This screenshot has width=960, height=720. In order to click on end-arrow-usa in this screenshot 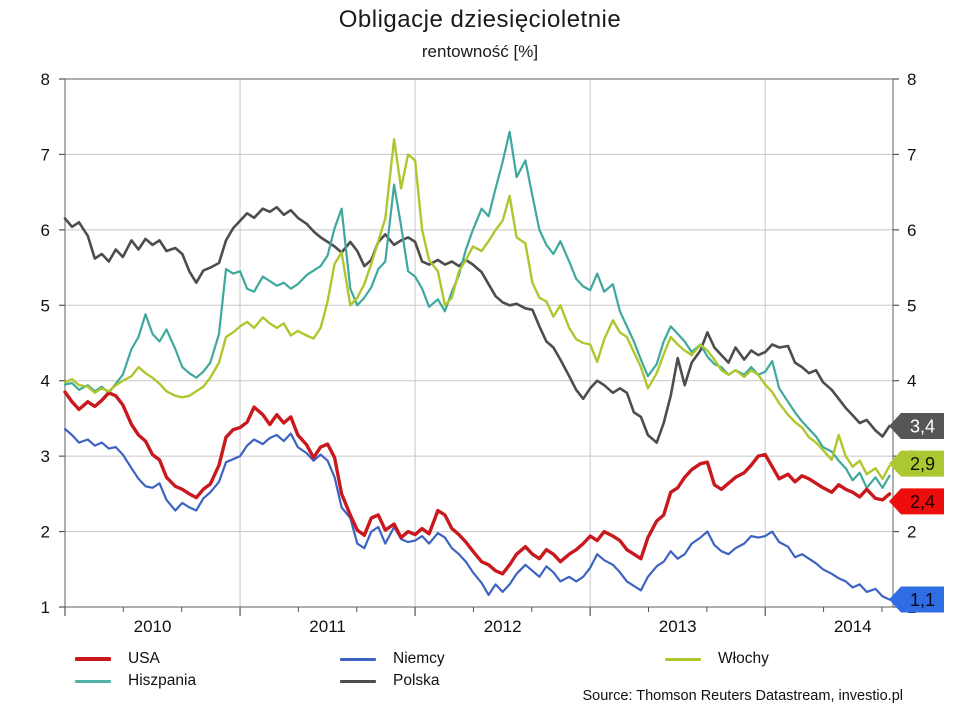, I will do `click(916, 501)`.